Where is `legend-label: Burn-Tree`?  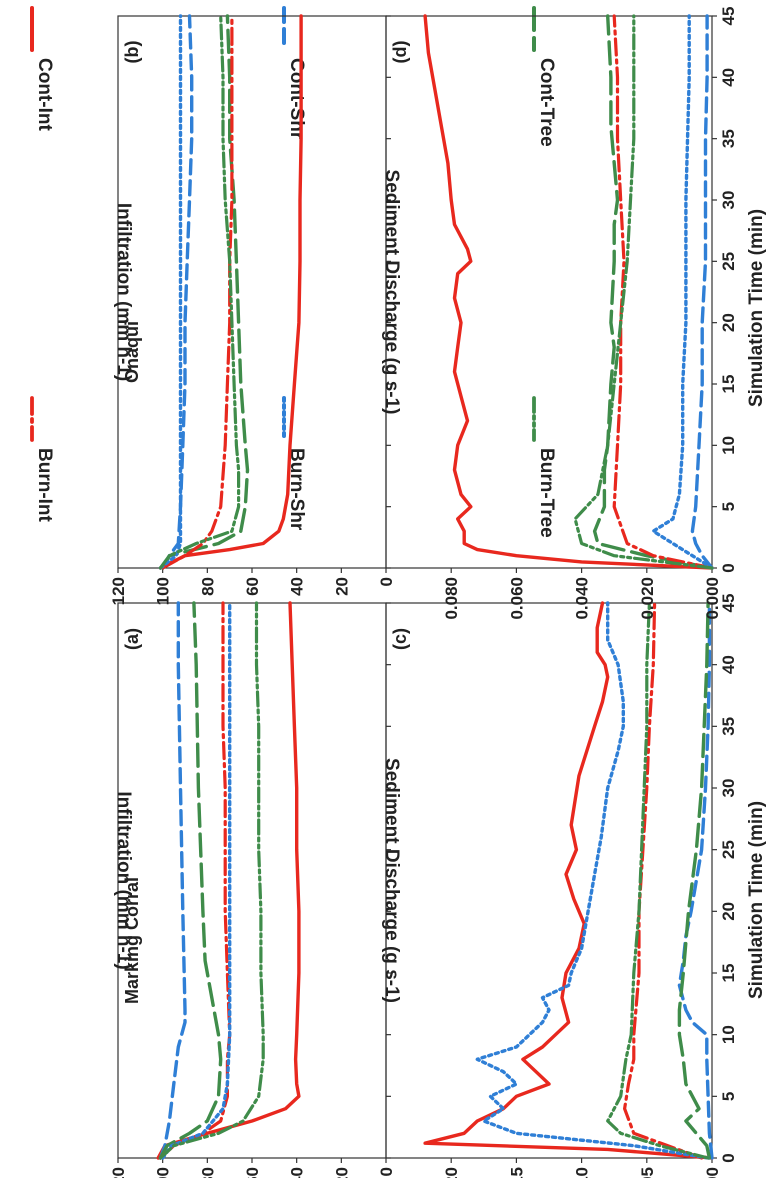 legend-label: Burn-Tree is located at coordinates (546, 493).